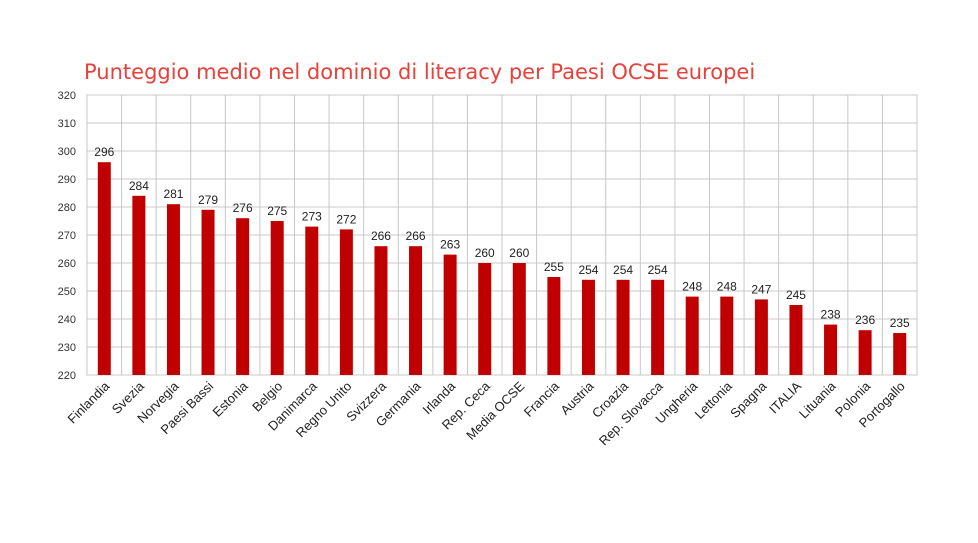 Image resolution: width=978 pixels, height=543 pixels. I want to click on y-tick-label: 290, so click(67, 180).